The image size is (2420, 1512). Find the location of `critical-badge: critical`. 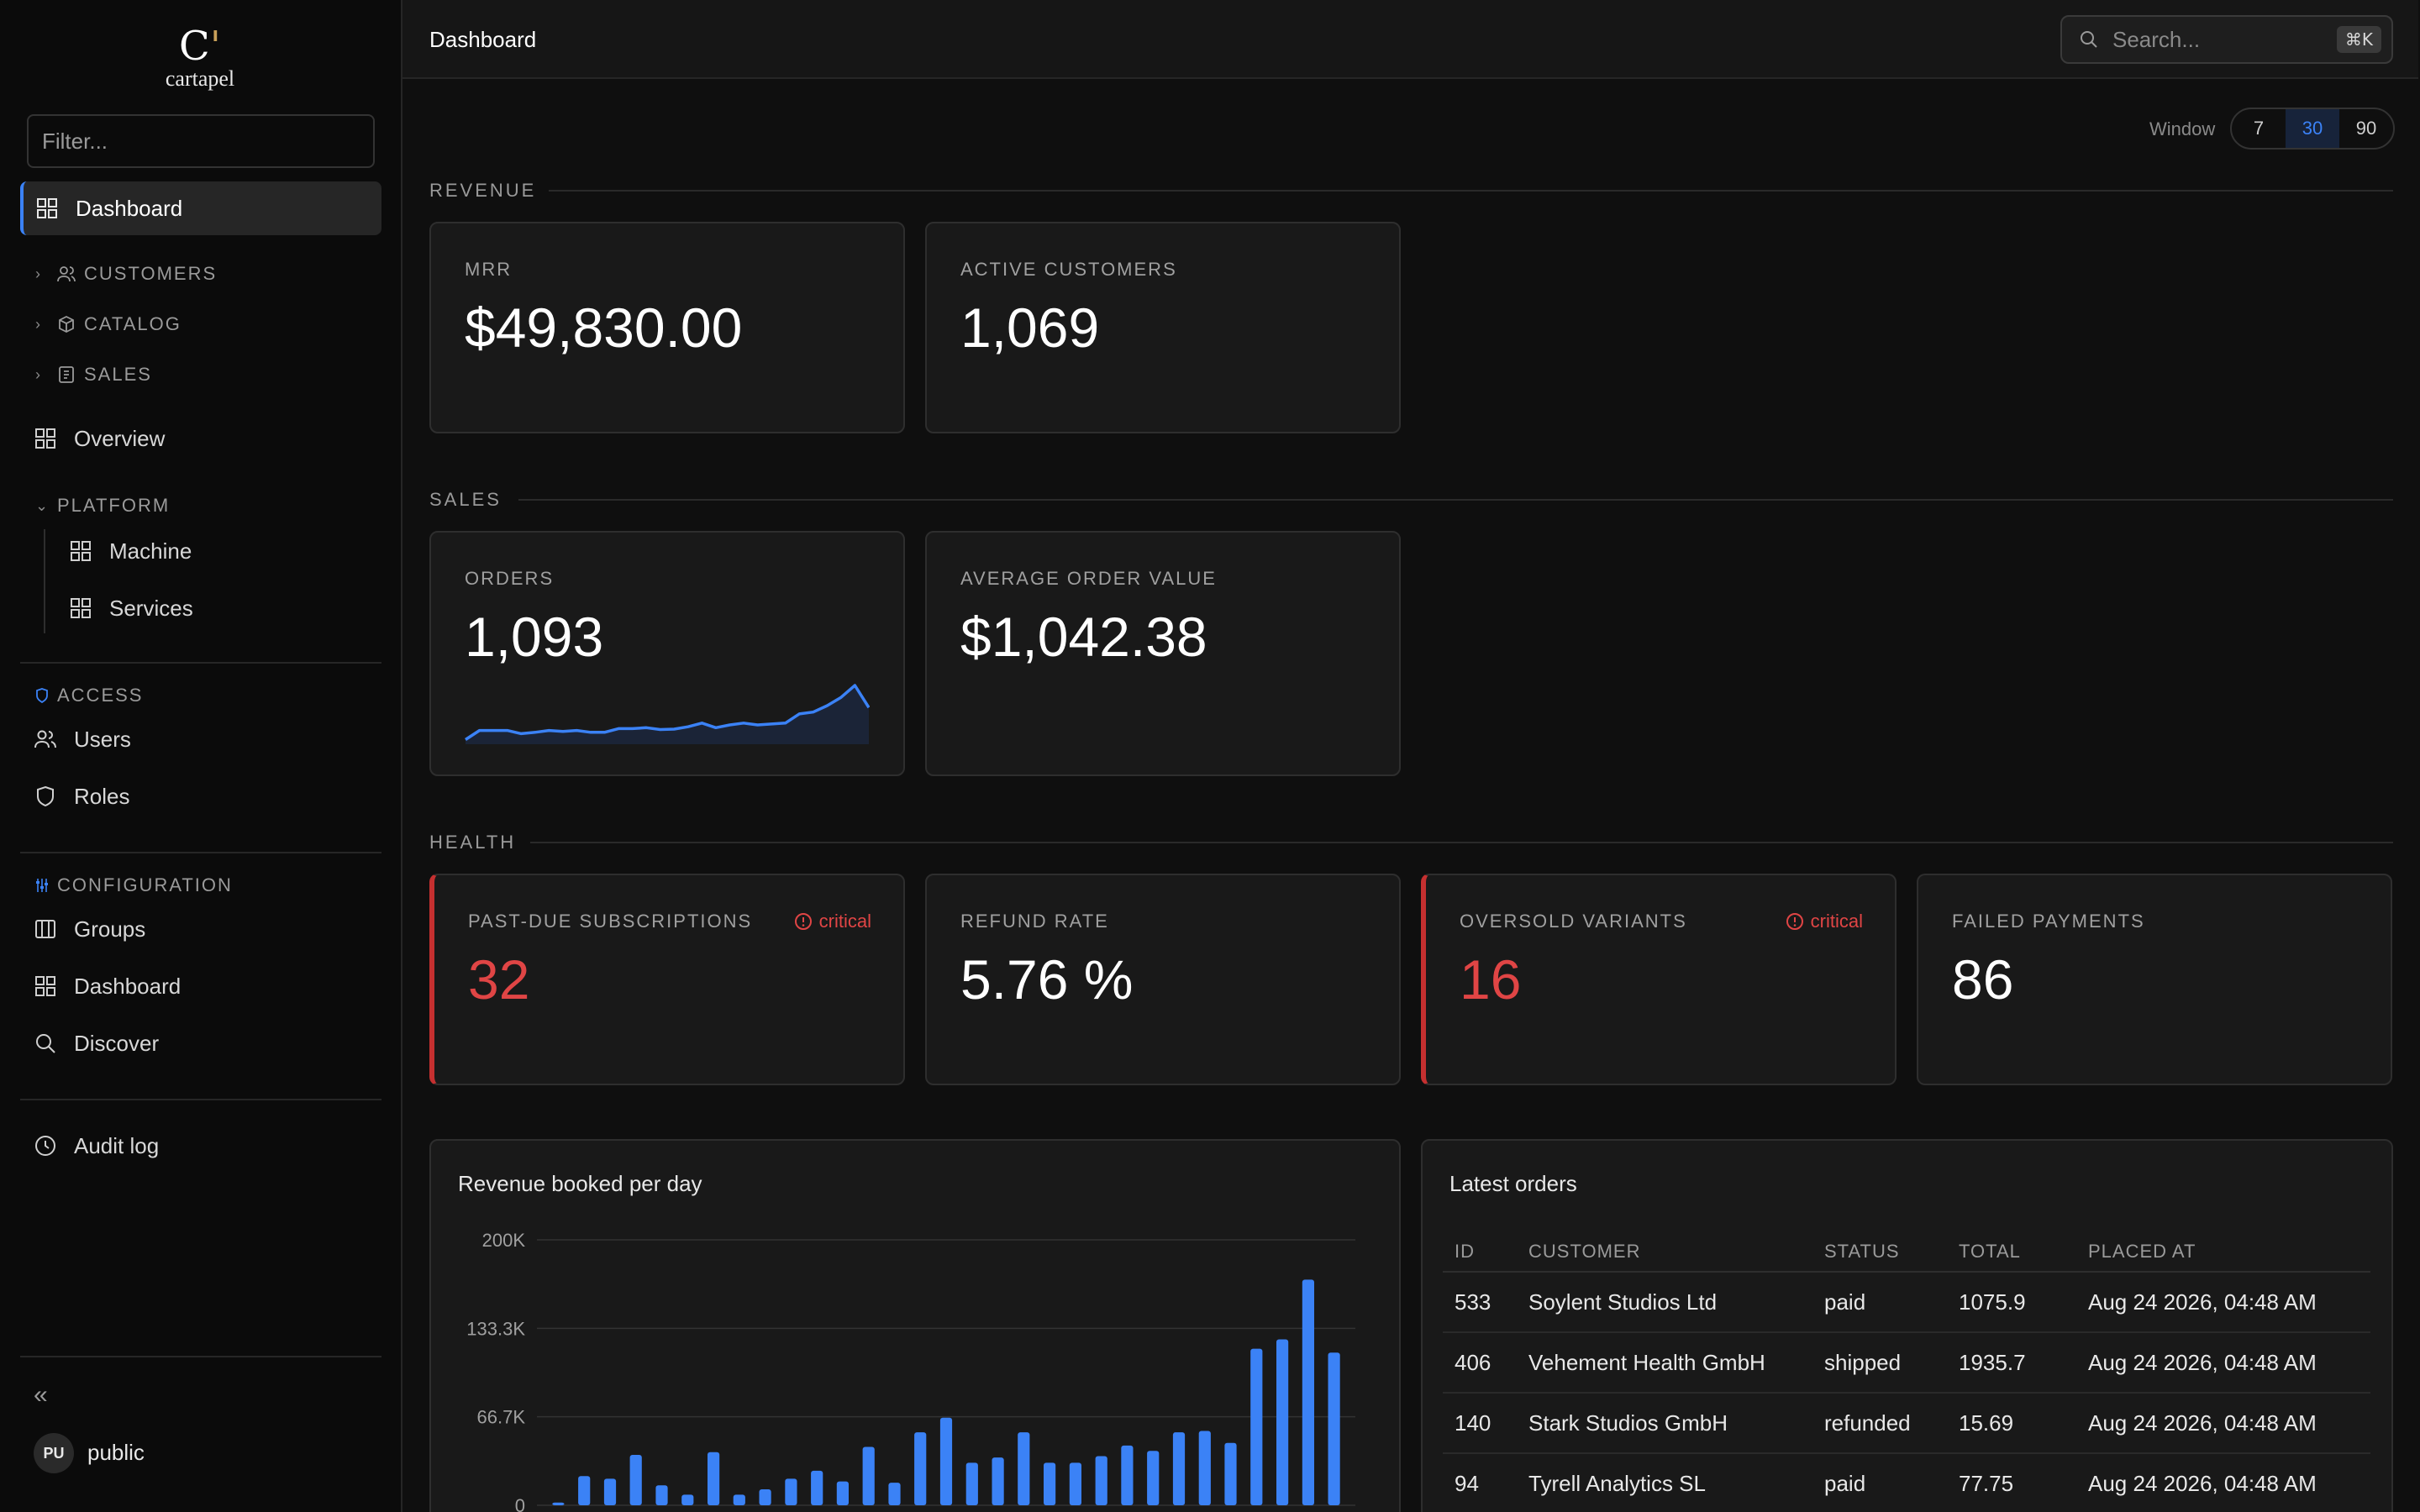

critical-badge: critical is located at coordinates (1824, 921).